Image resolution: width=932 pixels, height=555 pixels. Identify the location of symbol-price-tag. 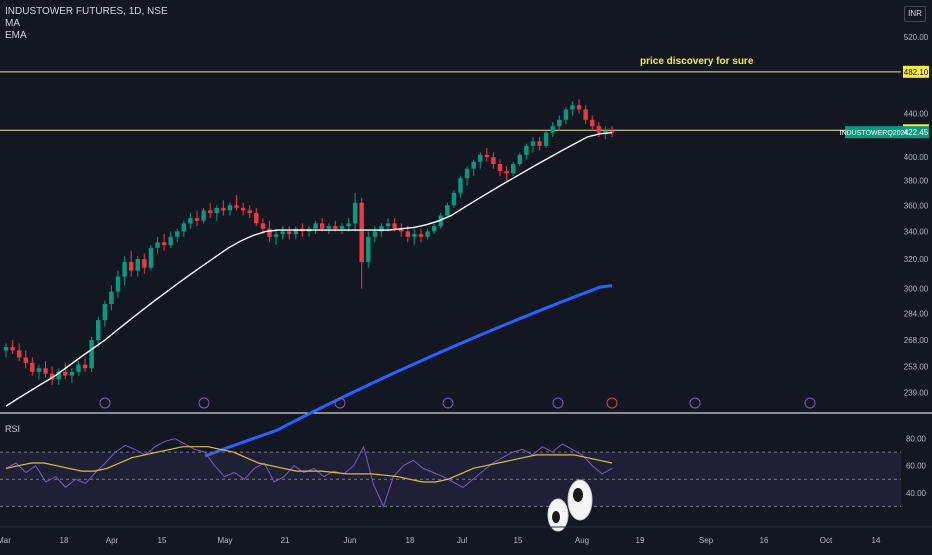
(874, 132).